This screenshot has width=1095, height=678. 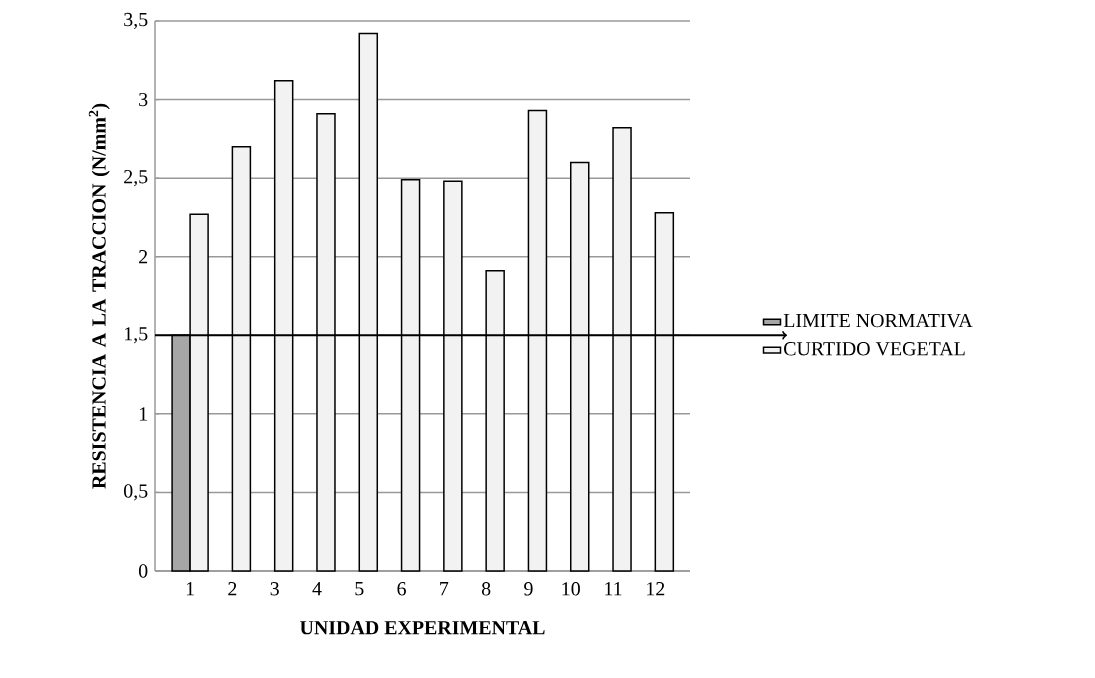 What do you see at coordinates (359, 589) in the screenshot?
I see `x-tick-label: 5` at bounding box center [359, 589].